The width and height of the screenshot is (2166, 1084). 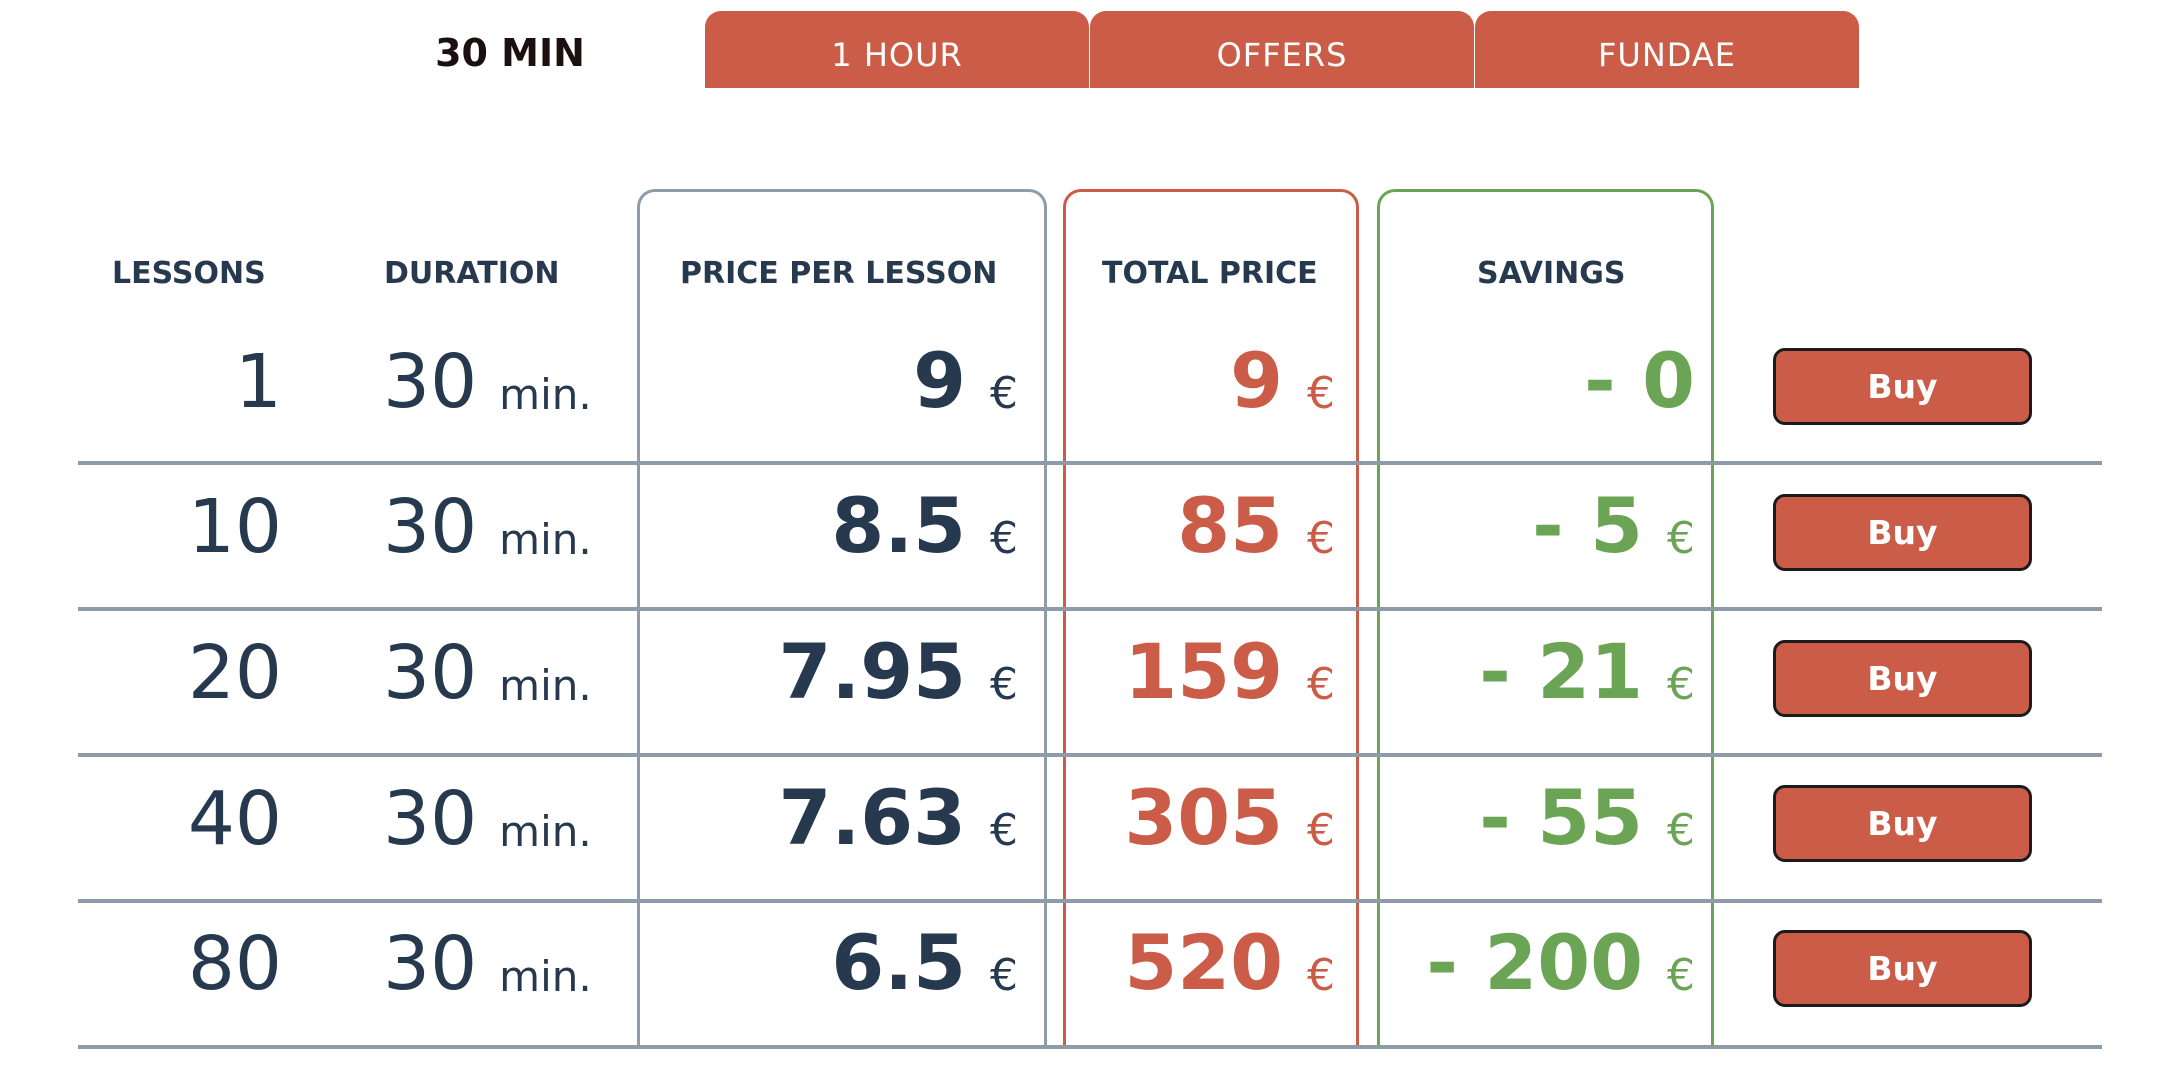 I want to click on price-per-lesson-value: 9, so click(x=939, y=380).